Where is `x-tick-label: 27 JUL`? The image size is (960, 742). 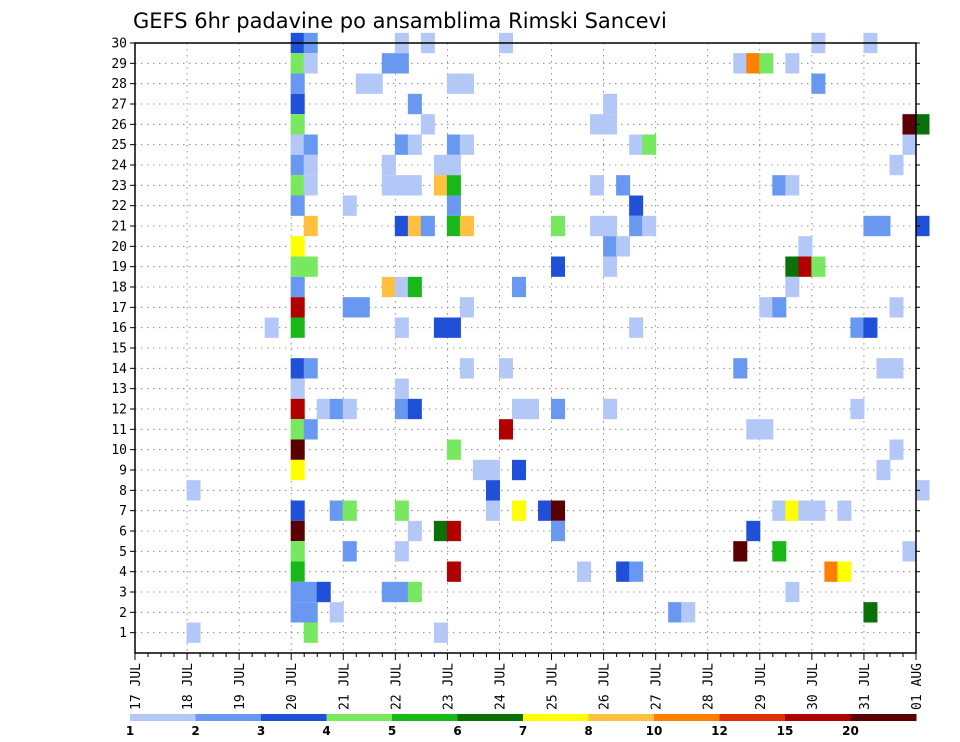
x-tick-label: 27 JUL is located at coordinates (657, 686).